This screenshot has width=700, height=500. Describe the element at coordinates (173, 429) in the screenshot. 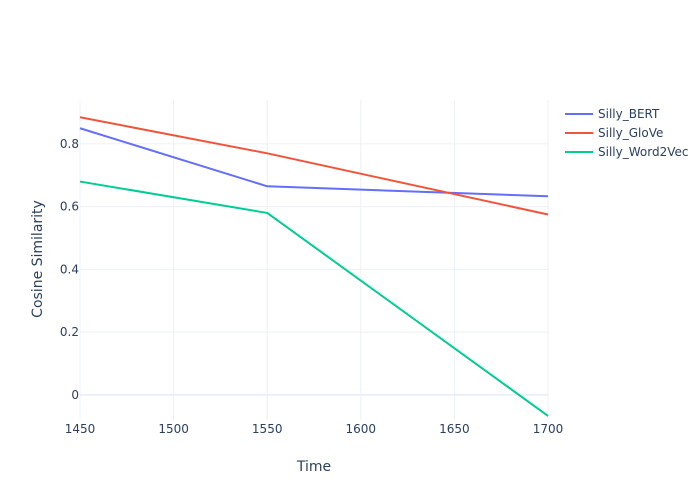

I see `x-tick-label: 1500` at that location.